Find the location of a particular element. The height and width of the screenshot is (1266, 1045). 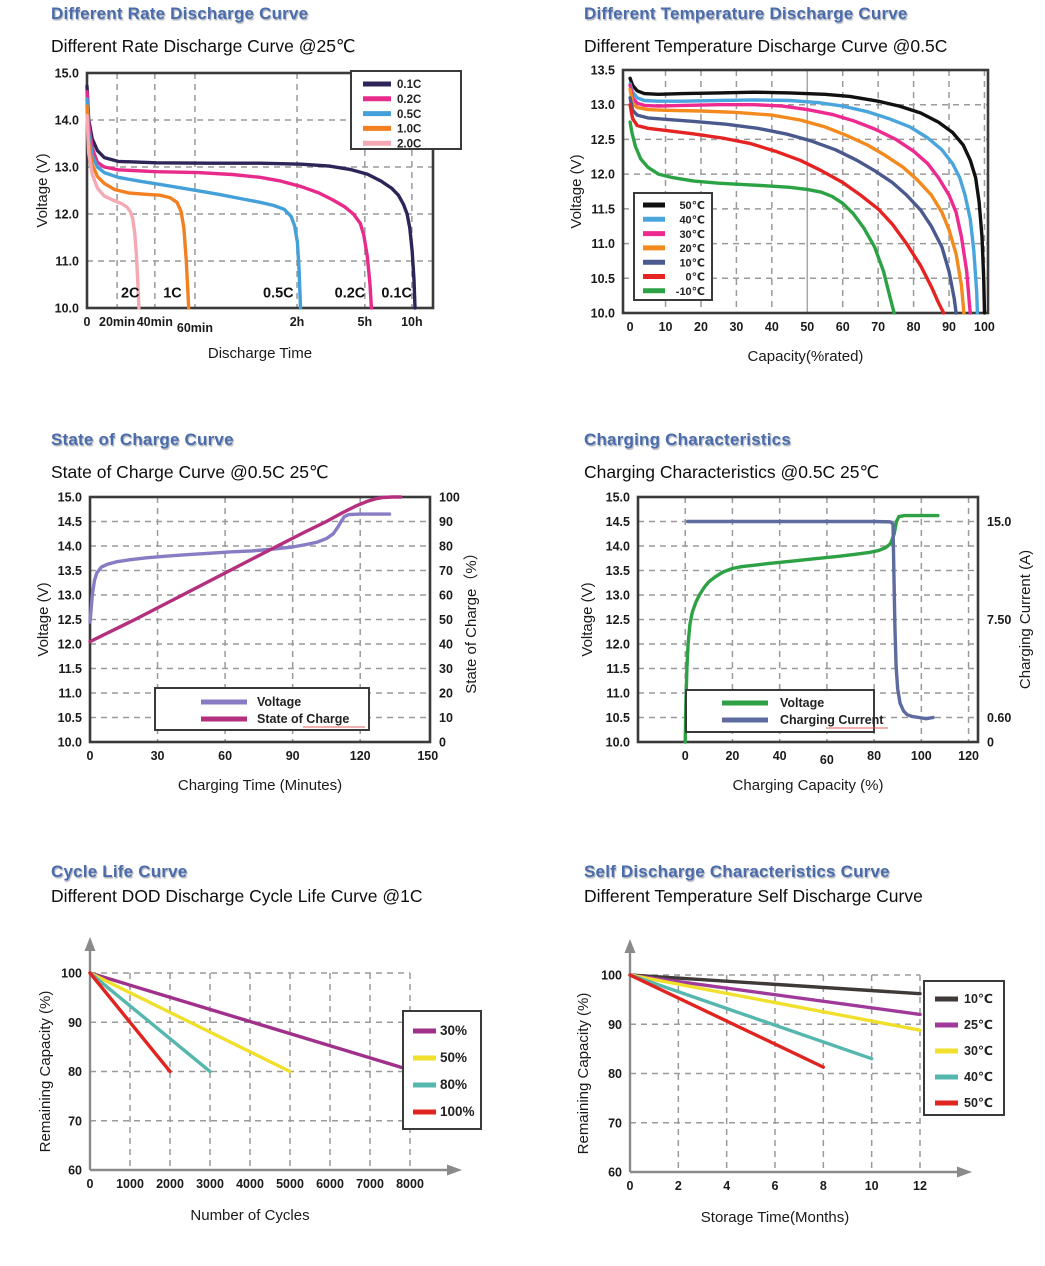

svg-text: 30% is located at coordinates (453, 1030).